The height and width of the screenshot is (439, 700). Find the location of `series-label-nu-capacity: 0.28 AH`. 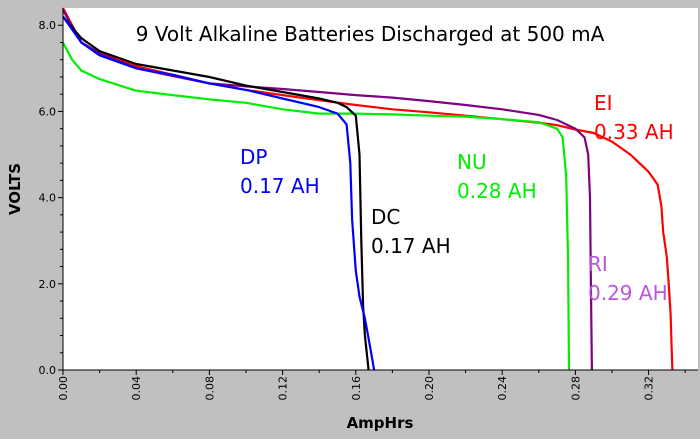

series-label-nu-capacity: 0.28 AH is located at coordinates (497, 191).